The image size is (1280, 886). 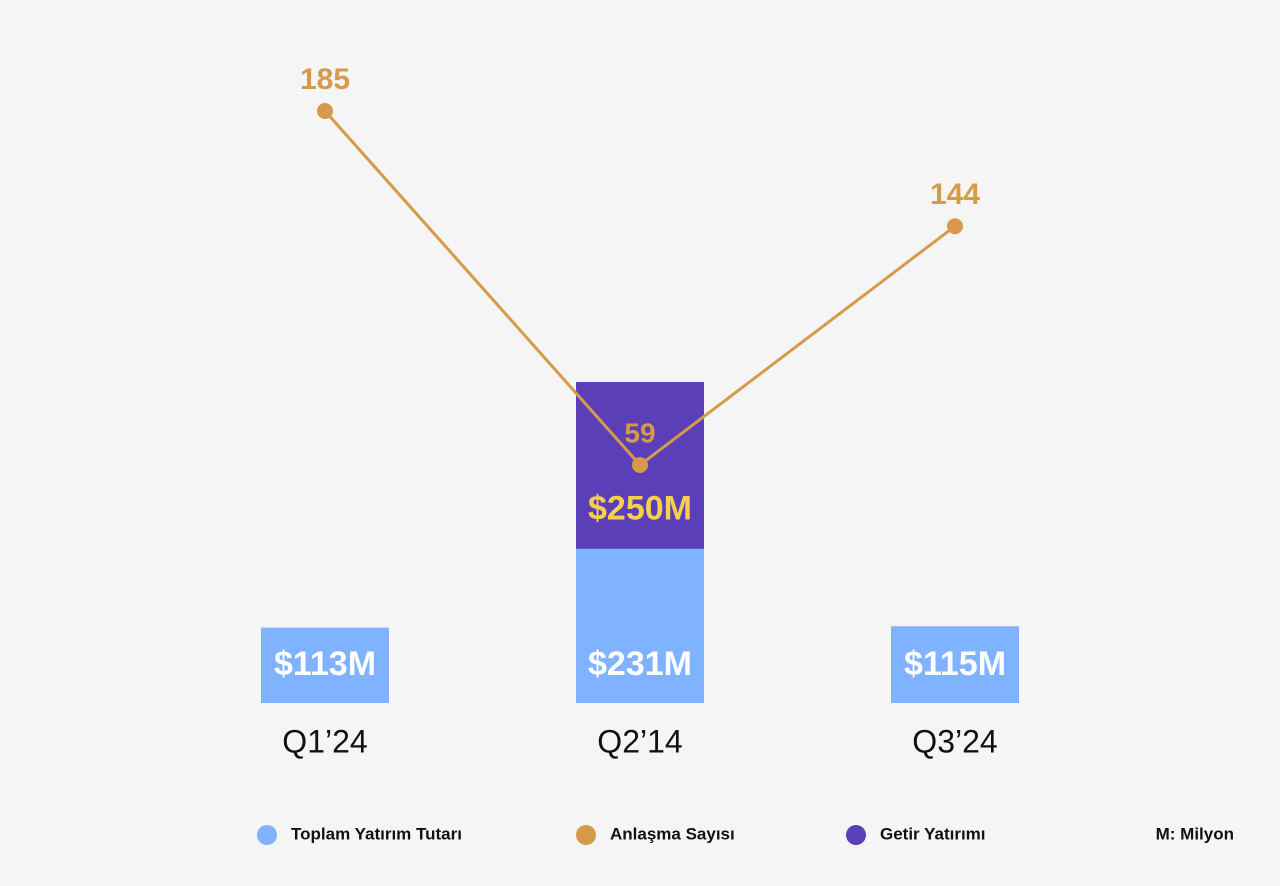 What do you see at coordinates (672, 833) in the screenshot?
I see `legend-label: Anlaşma Sayısı` at bounding box center [672, 833].